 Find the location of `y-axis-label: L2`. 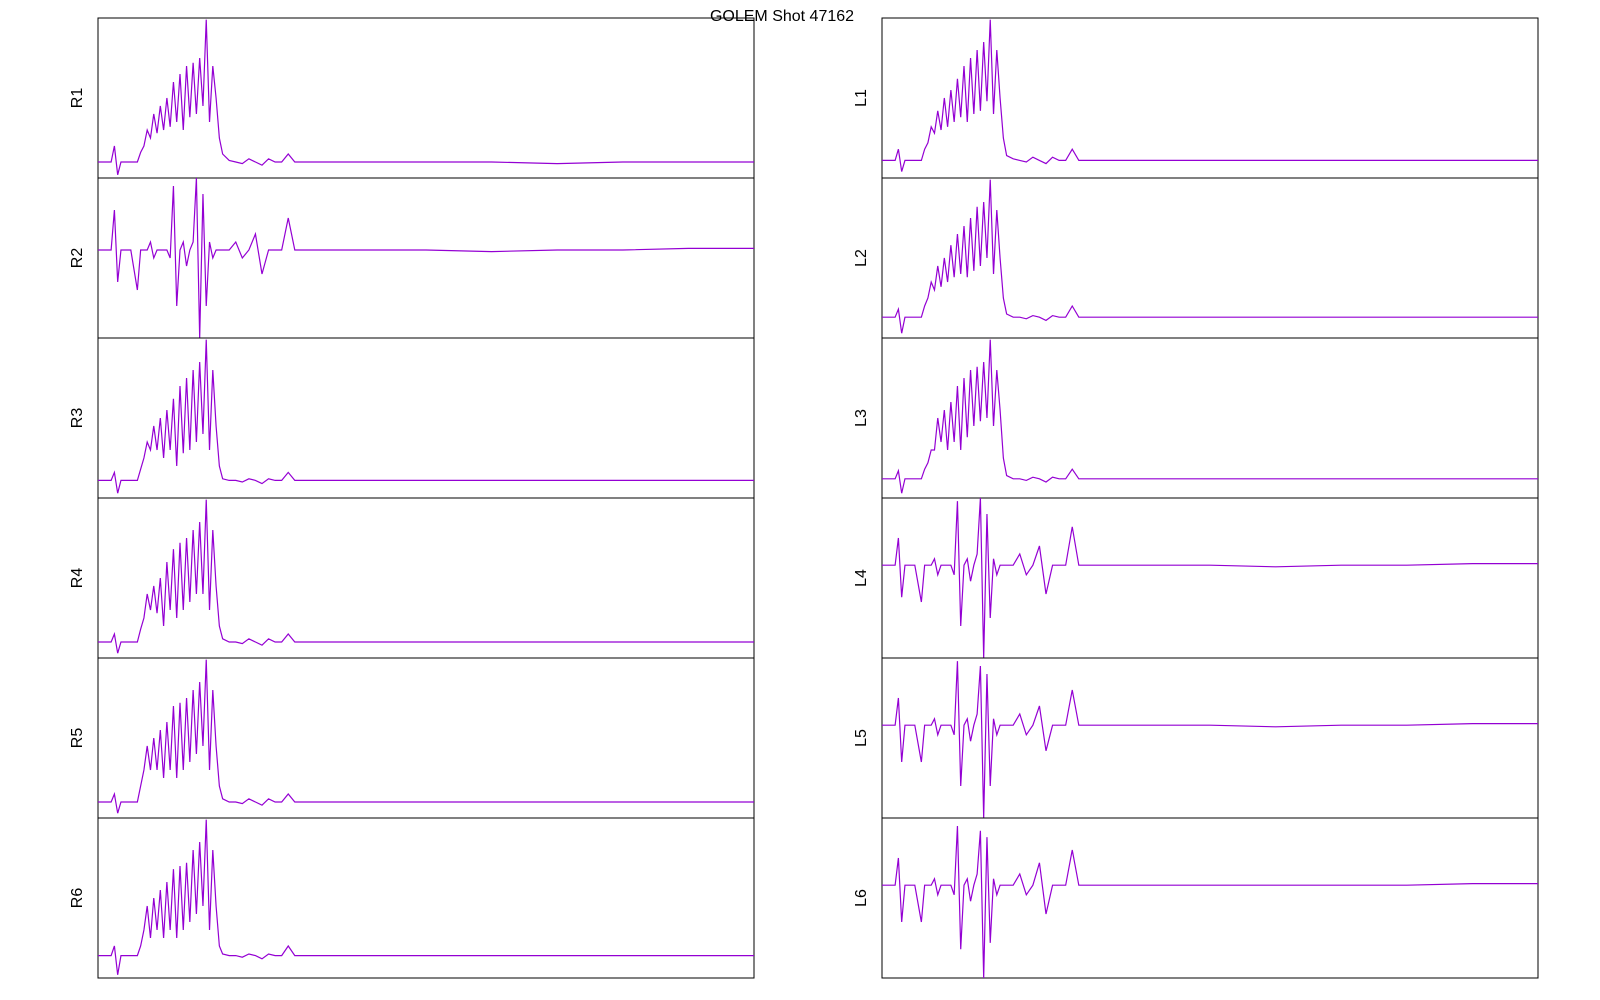

y-axis-label: L2 is located at coordinates (861, 258).